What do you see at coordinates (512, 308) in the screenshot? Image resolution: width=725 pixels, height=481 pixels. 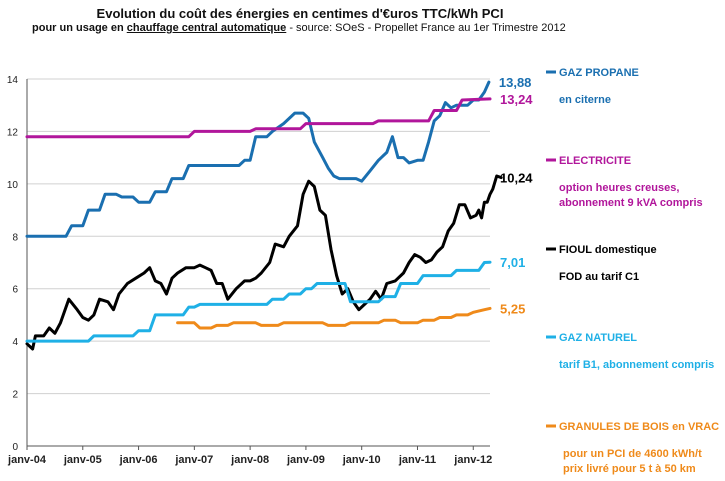 I see `end-label-4: 5,25` at bounding box center [512, 308].